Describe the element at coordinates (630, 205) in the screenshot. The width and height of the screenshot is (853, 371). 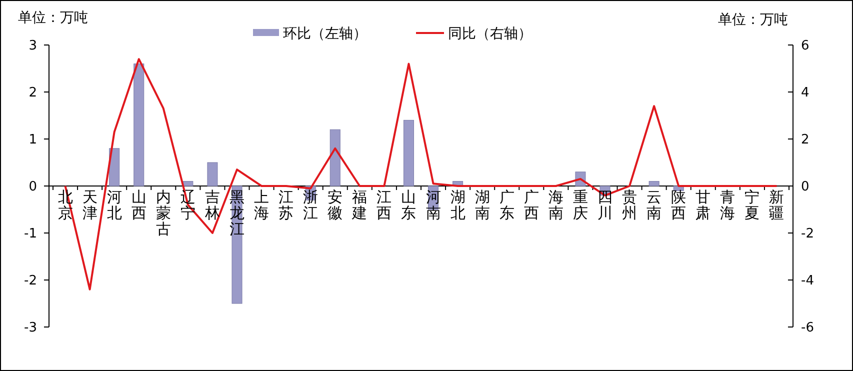
I see `x-tick-label: 贵州` at that location.